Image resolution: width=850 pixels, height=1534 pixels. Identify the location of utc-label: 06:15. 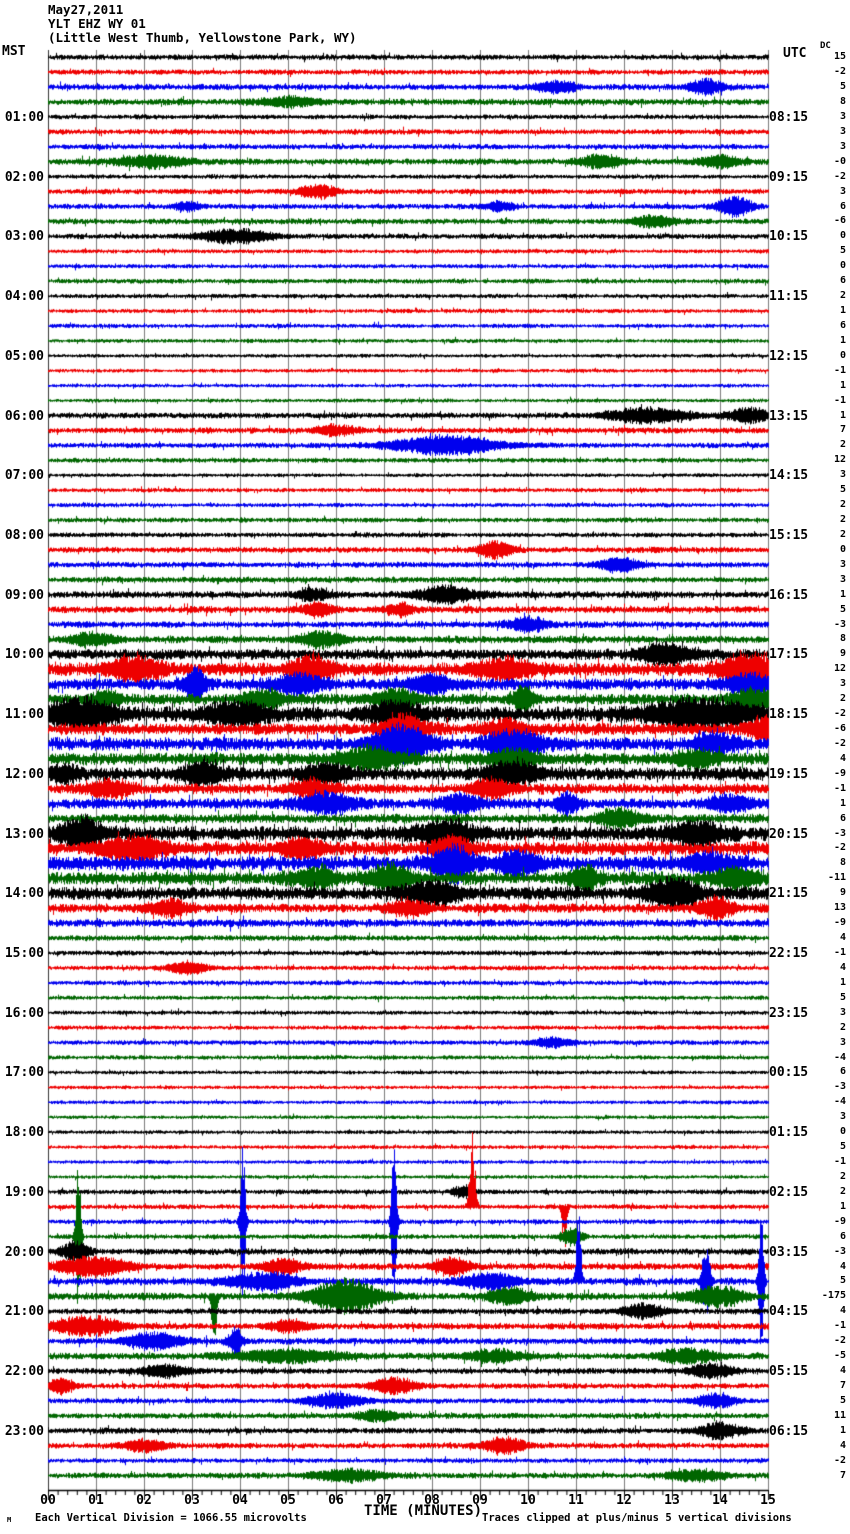
(789, 1431).